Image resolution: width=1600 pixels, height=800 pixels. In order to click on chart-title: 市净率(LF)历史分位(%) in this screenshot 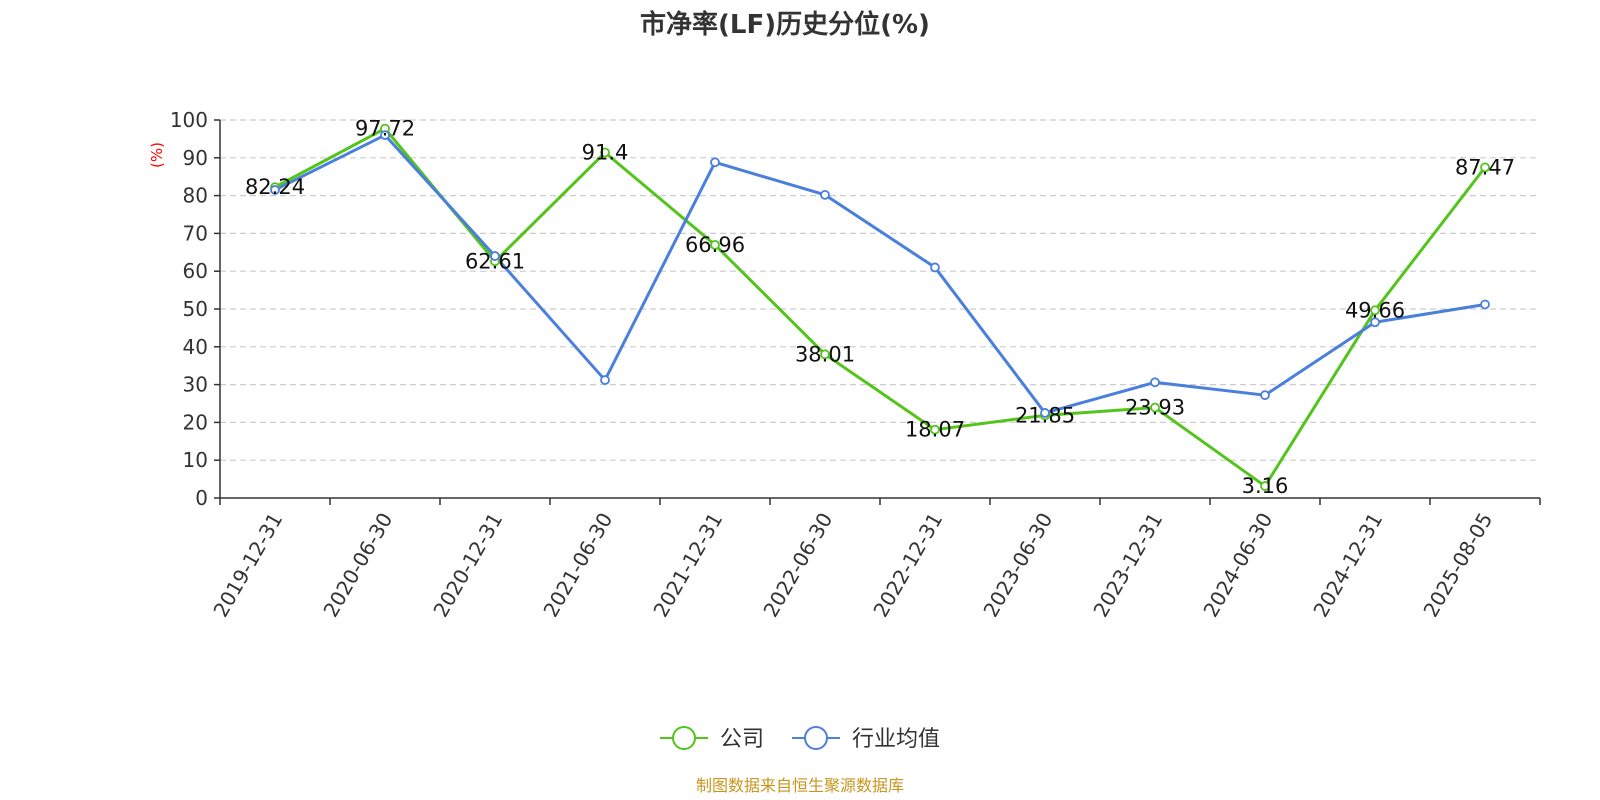, I will do `click(785, 24)`.